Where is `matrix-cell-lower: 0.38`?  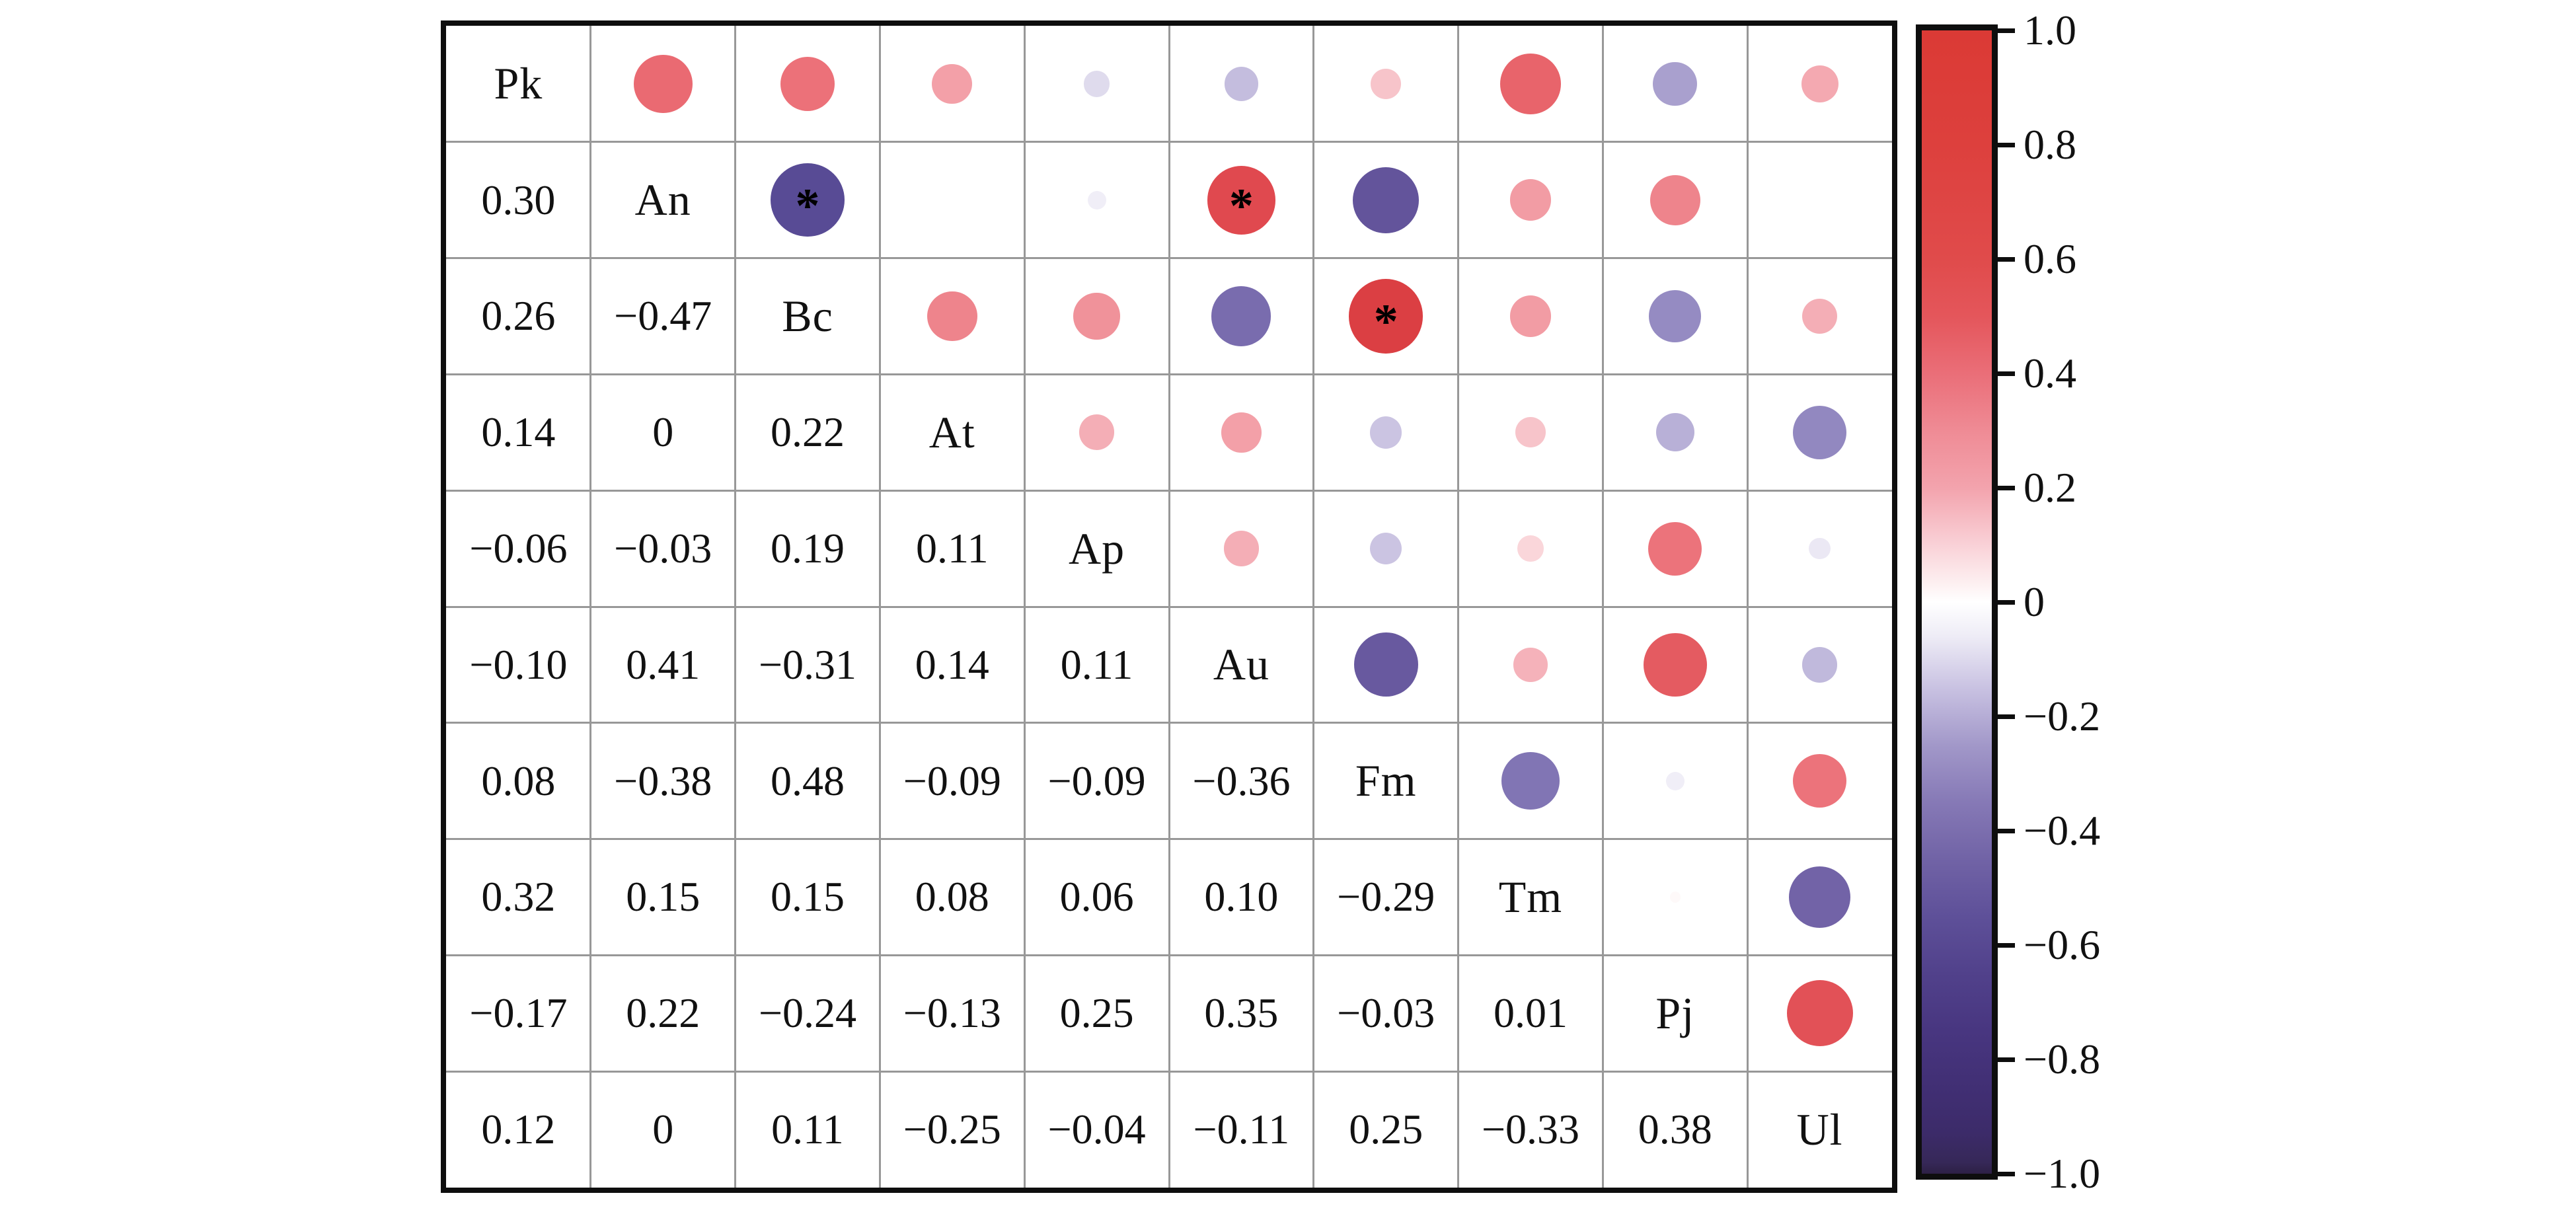
matrix-cell-lower: 0.38 is located at coordinates (1675, 1129).